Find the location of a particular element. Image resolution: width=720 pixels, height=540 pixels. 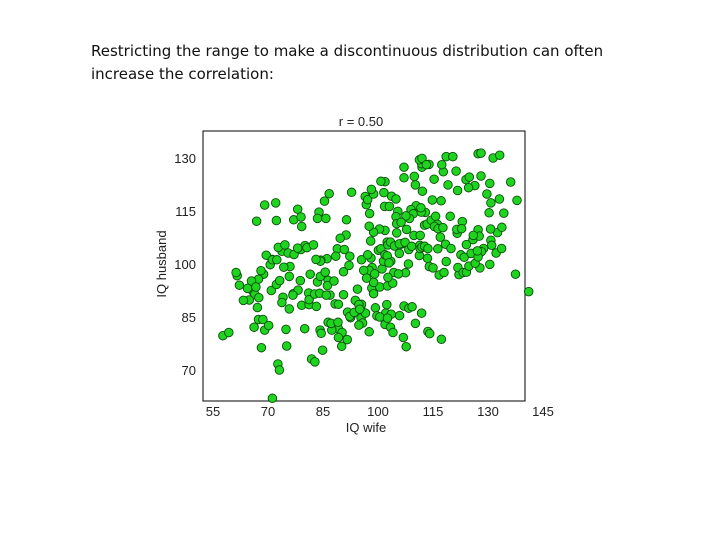

chart-title: r = 0.50 is located at coordinates (361, 121).